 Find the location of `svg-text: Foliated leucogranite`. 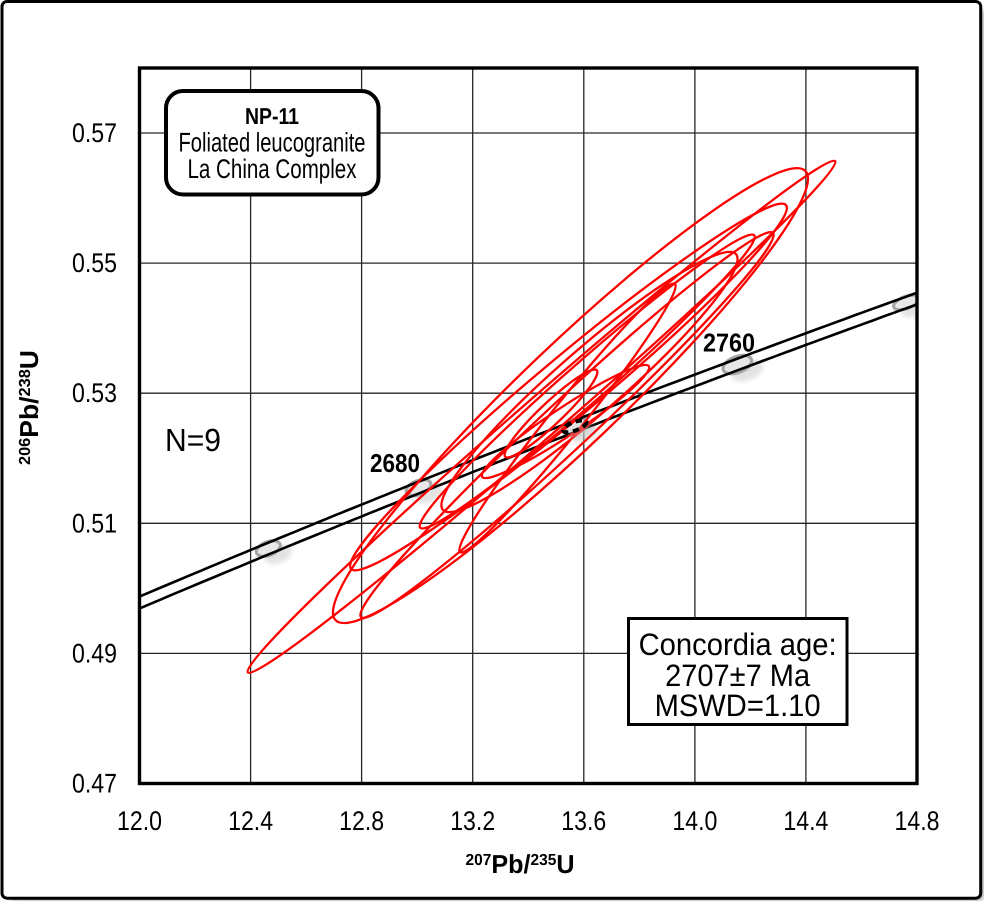

svg-text: Foliated leucogranite is located at coordinates (272, 143).